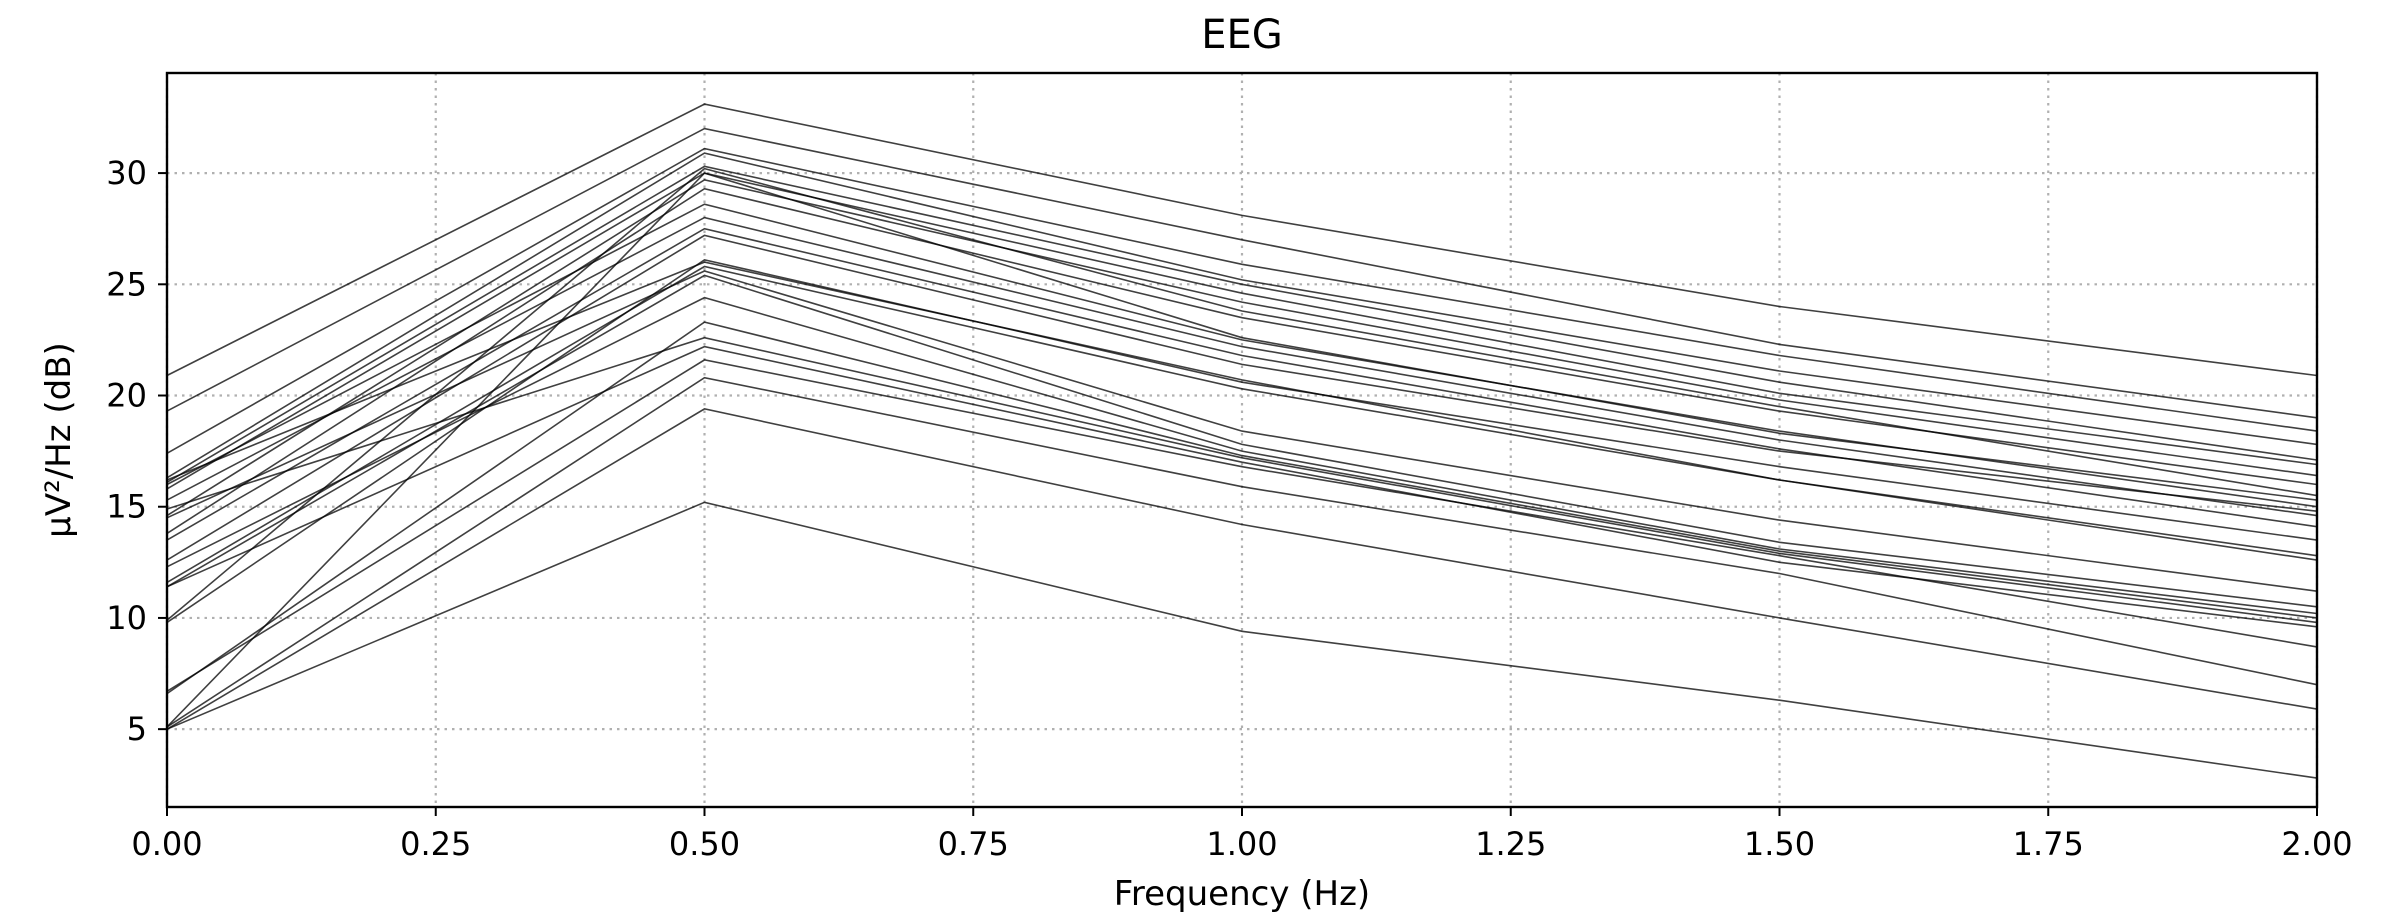 The width and height of the screenshot is (2396, 915). What do you see at coordinates (126, 507) in the screenshot?
I see `y-tick-label: 15` at bounding box center [126, 507].